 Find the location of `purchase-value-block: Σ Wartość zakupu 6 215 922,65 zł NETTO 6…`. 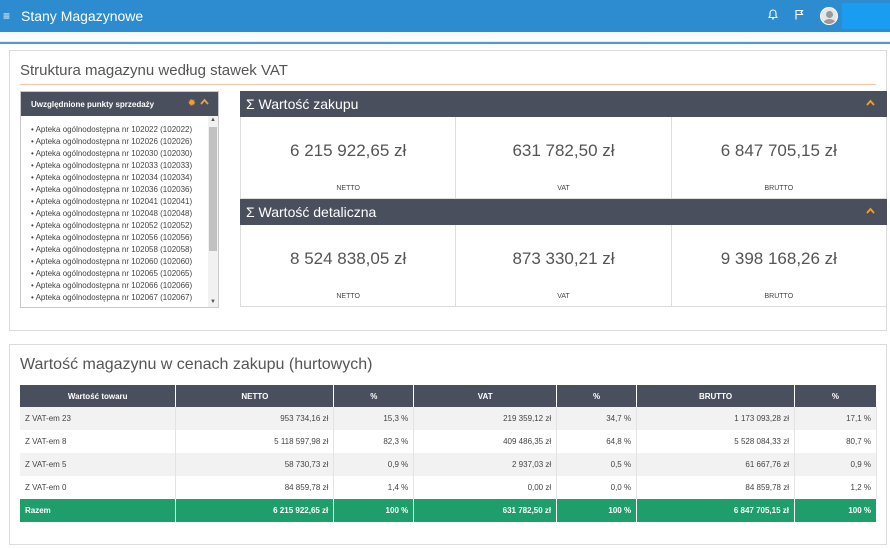

purchase-value-block: Σ Wartość zakupu 6 215 922,65 zł NETTO 6… is located at coordinates (563, 145).